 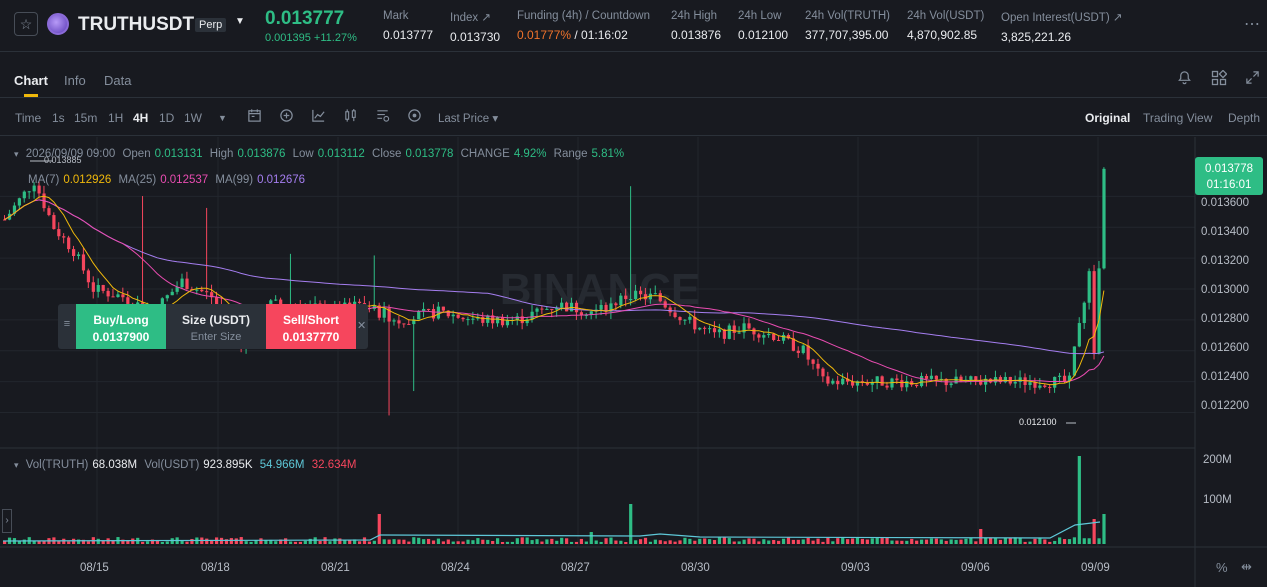 What do you see at coordinates (1252, 79) in the screenshot?
I see `fullscreen-expand-icon` at bounding box center [1252, 79].